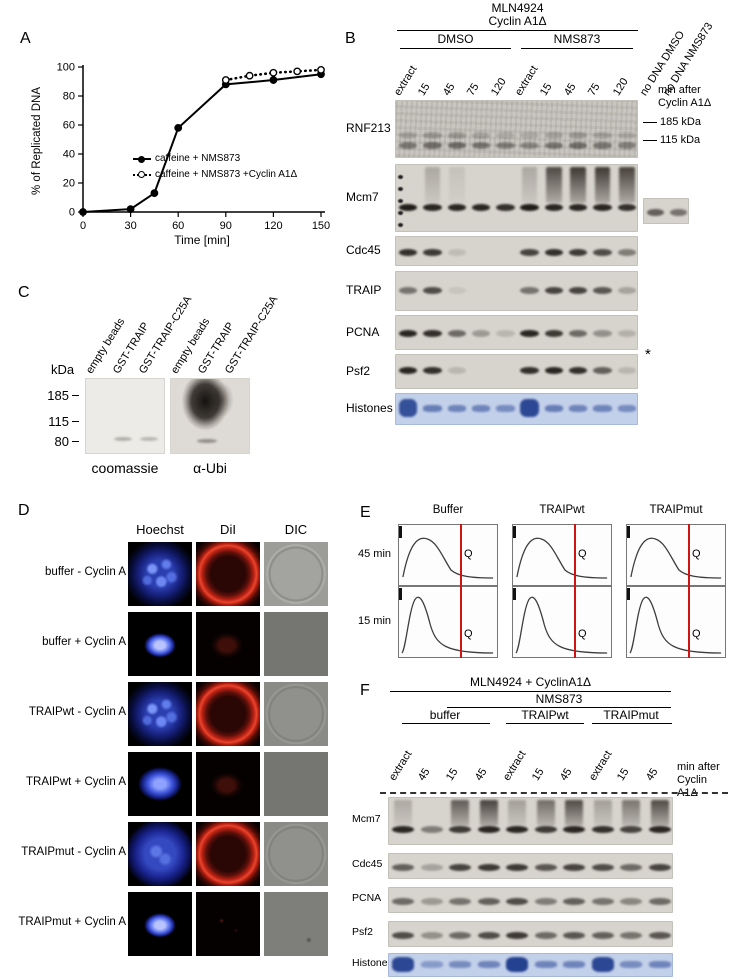 The image size is (729, 980). I want to click on blot-rnf213, so click(516, 129).